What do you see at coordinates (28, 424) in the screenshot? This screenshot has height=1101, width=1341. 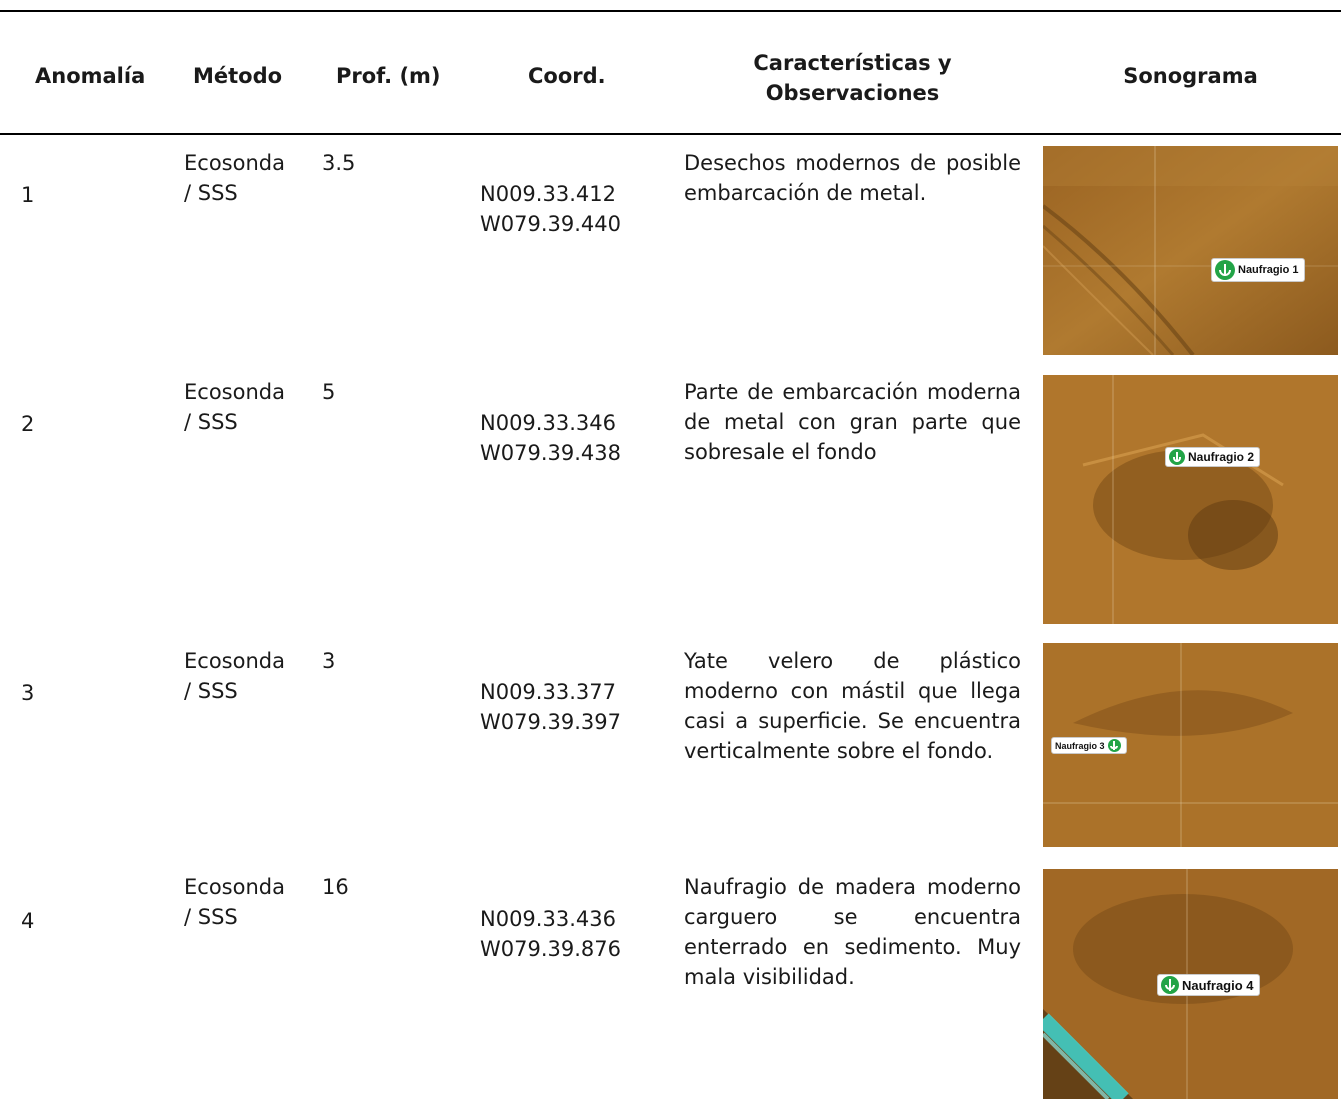 I see `cell-anomalia: 2` at bounding box center [28, 424].